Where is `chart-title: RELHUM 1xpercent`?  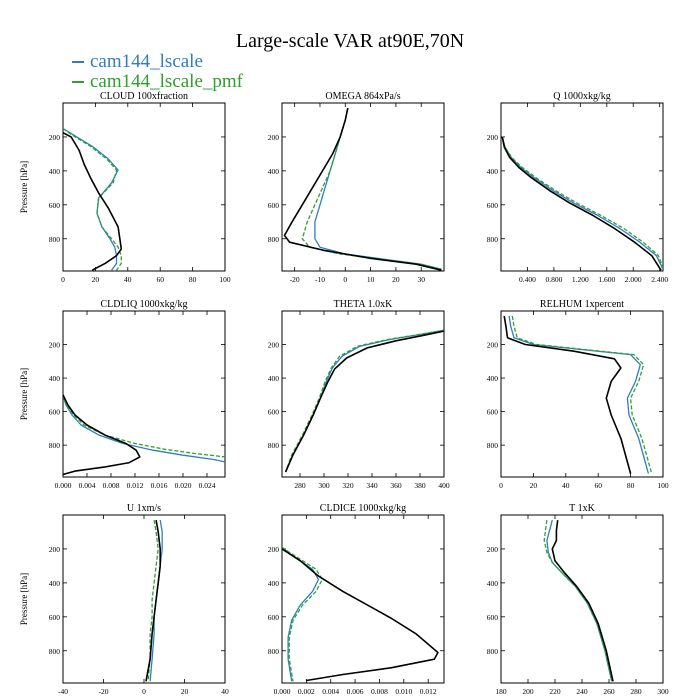 chart-title: RELHUM 1xpercent is located at coordinates (582, 304).